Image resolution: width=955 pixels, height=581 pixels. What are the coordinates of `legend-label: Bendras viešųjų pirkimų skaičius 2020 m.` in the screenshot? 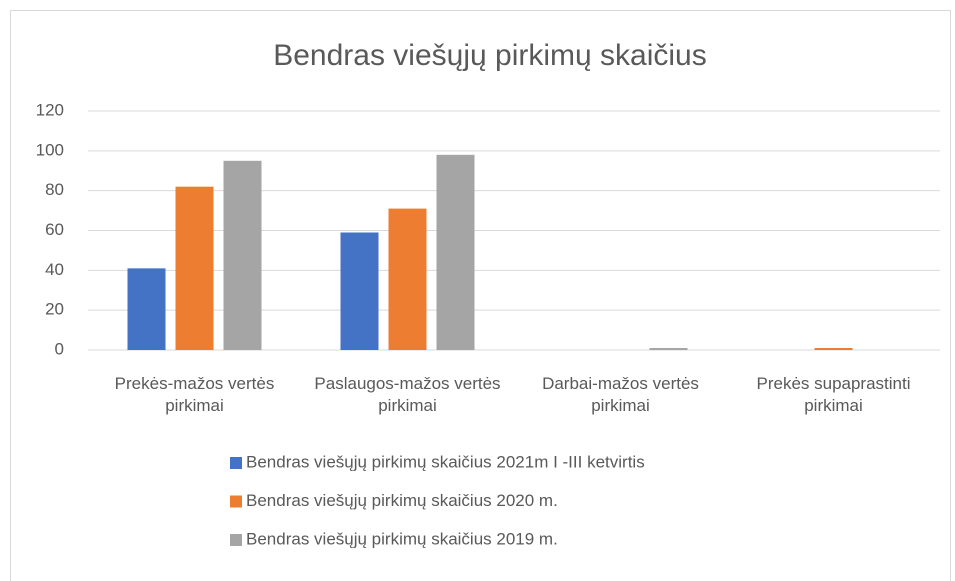 It's located at (402, 500).